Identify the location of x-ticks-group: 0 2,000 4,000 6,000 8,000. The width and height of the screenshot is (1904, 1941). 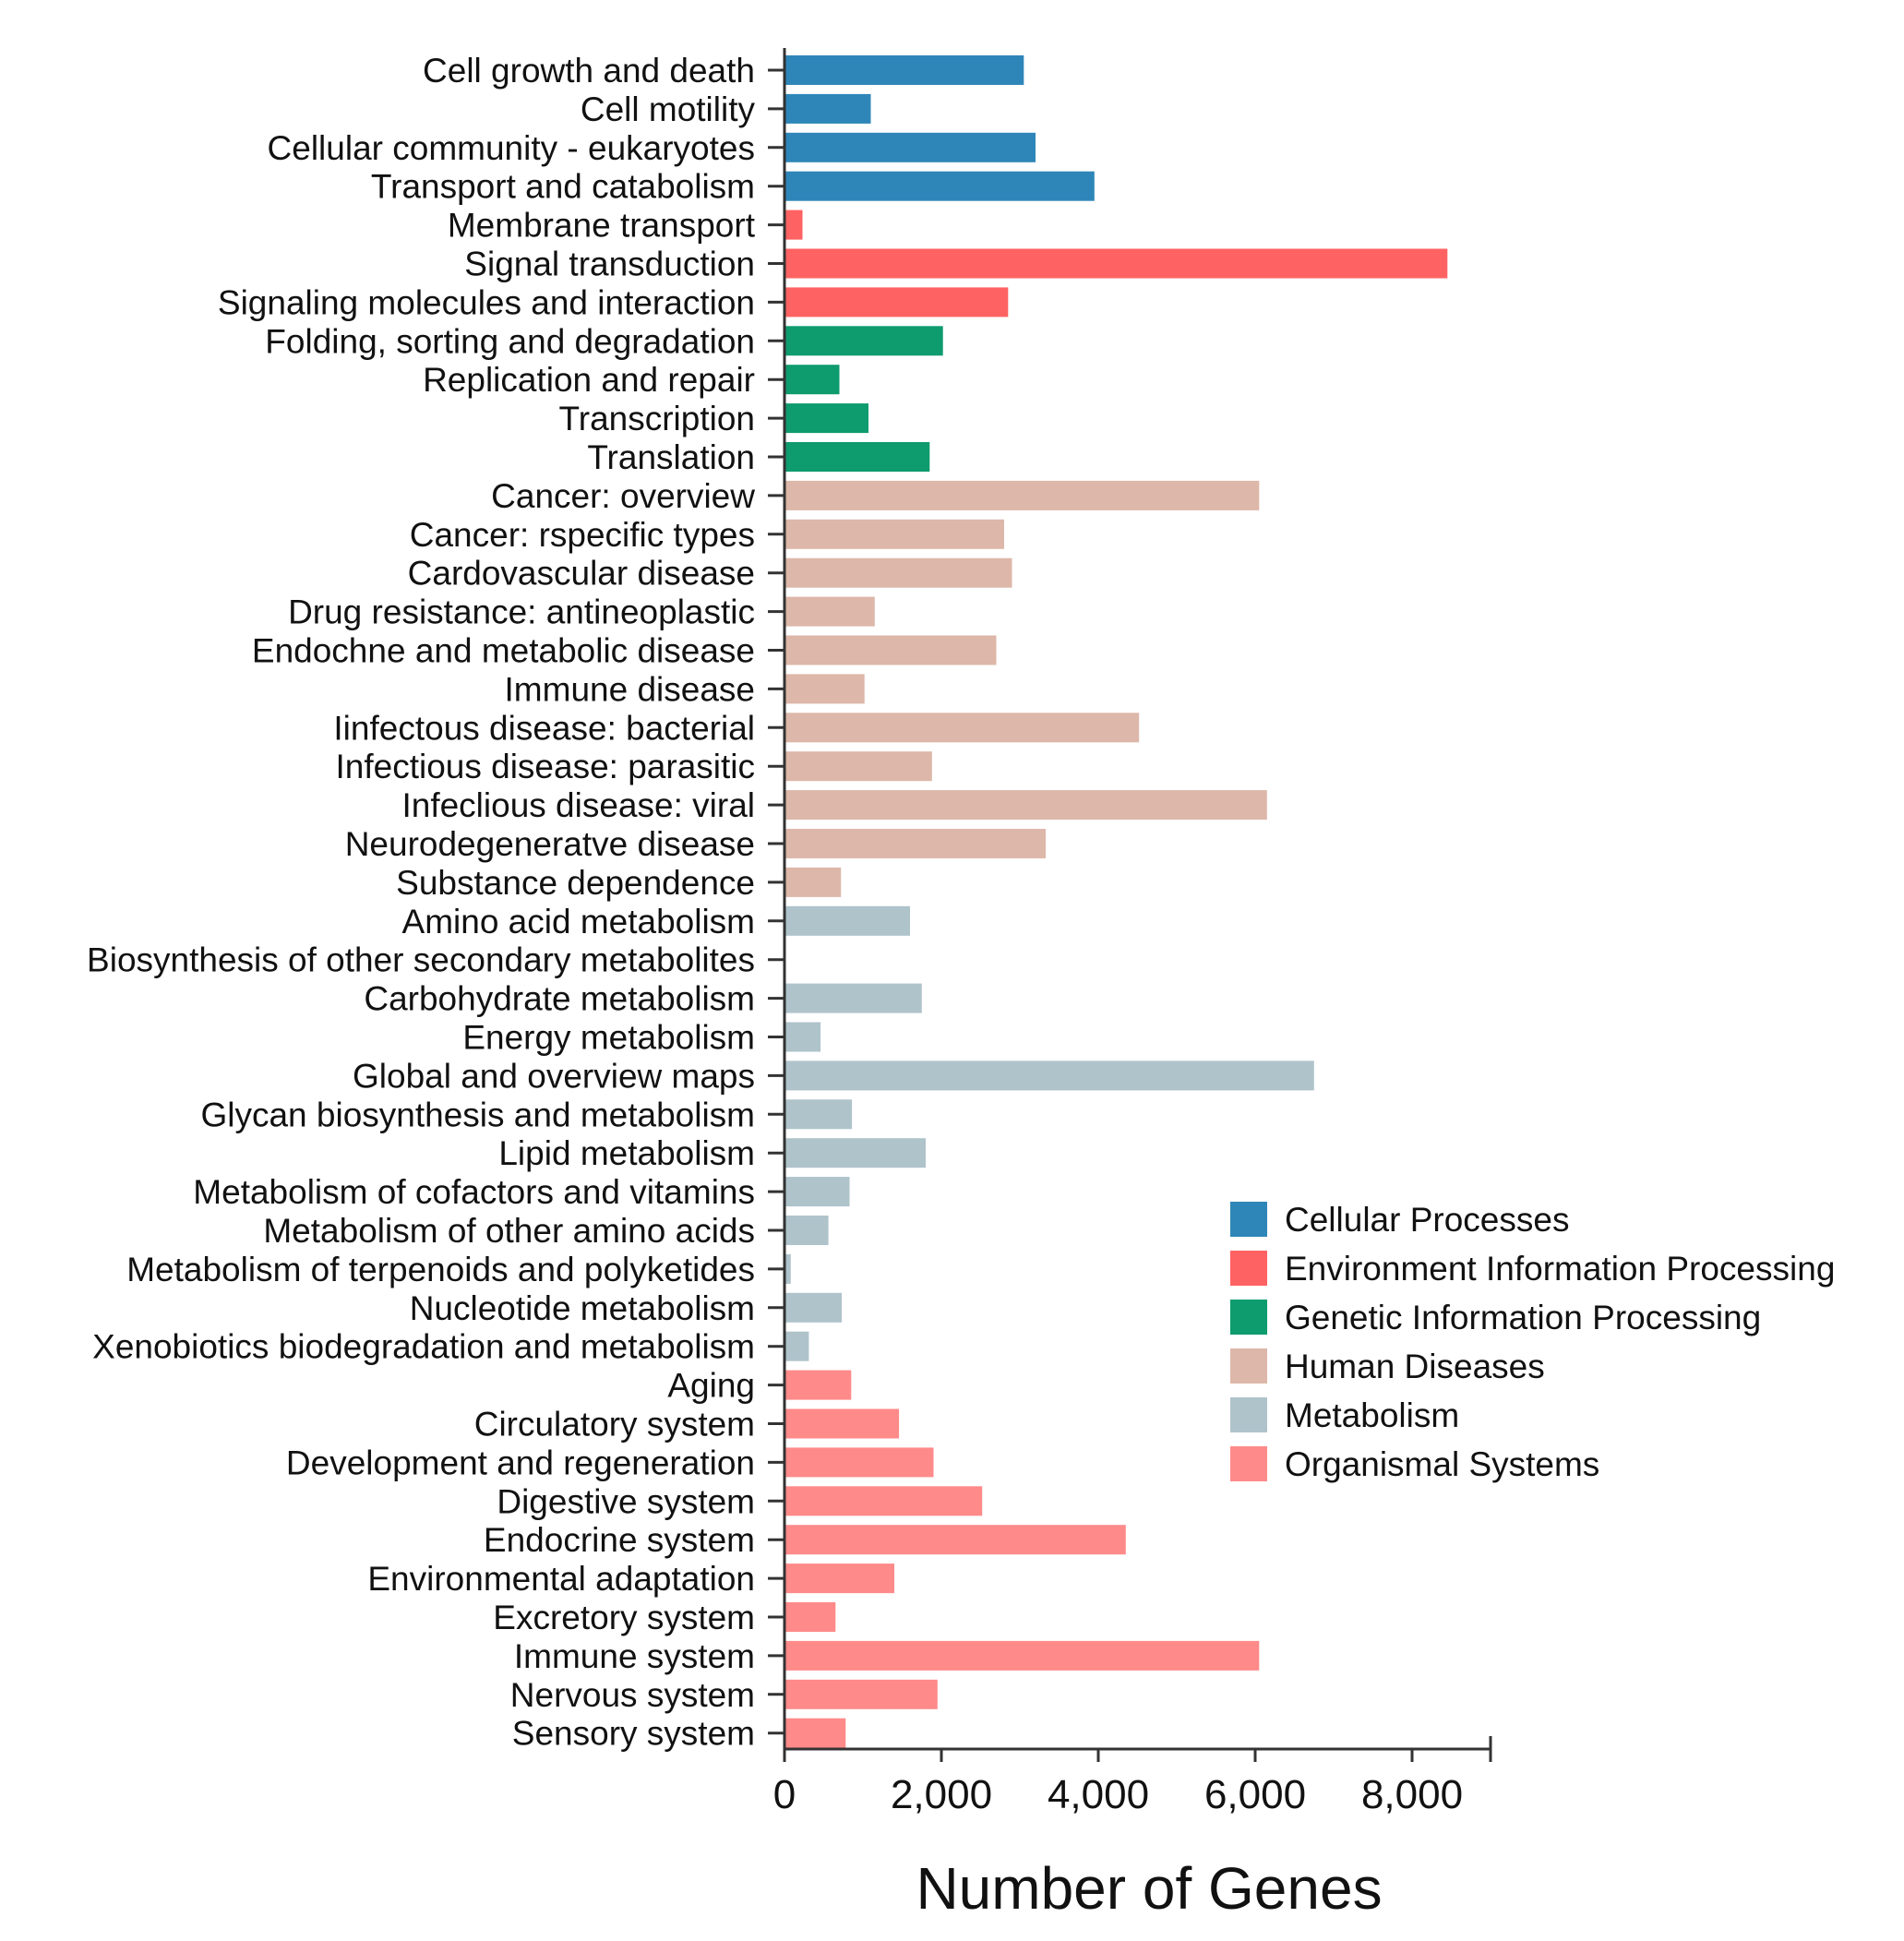
(1132, 1776).